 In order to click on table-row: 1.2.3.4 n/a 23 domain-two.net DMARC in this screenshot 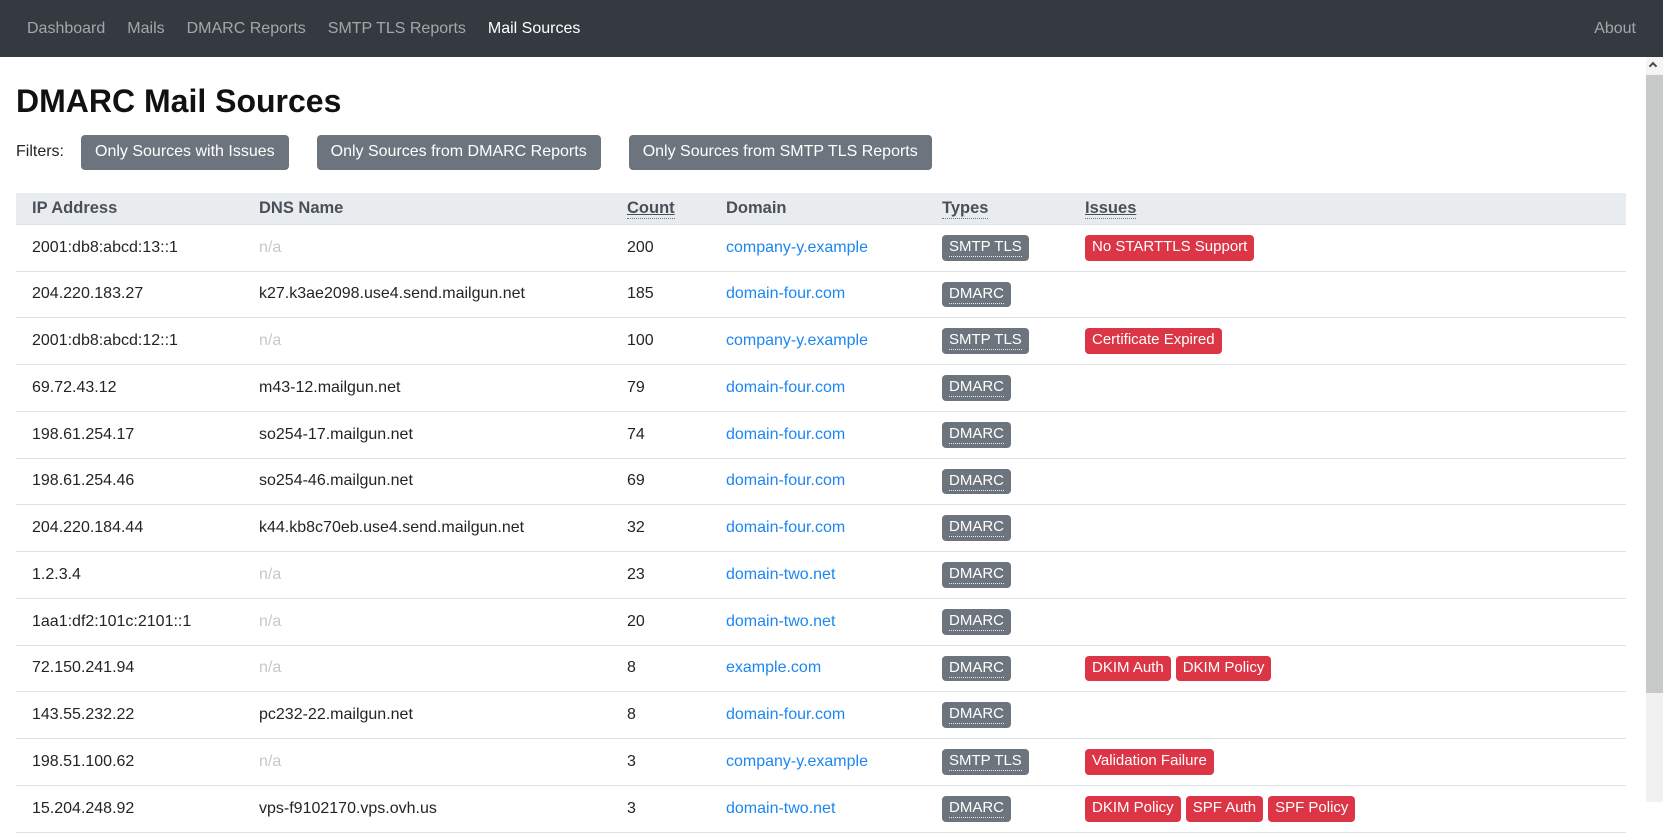, I will do `click(821, 575)`.